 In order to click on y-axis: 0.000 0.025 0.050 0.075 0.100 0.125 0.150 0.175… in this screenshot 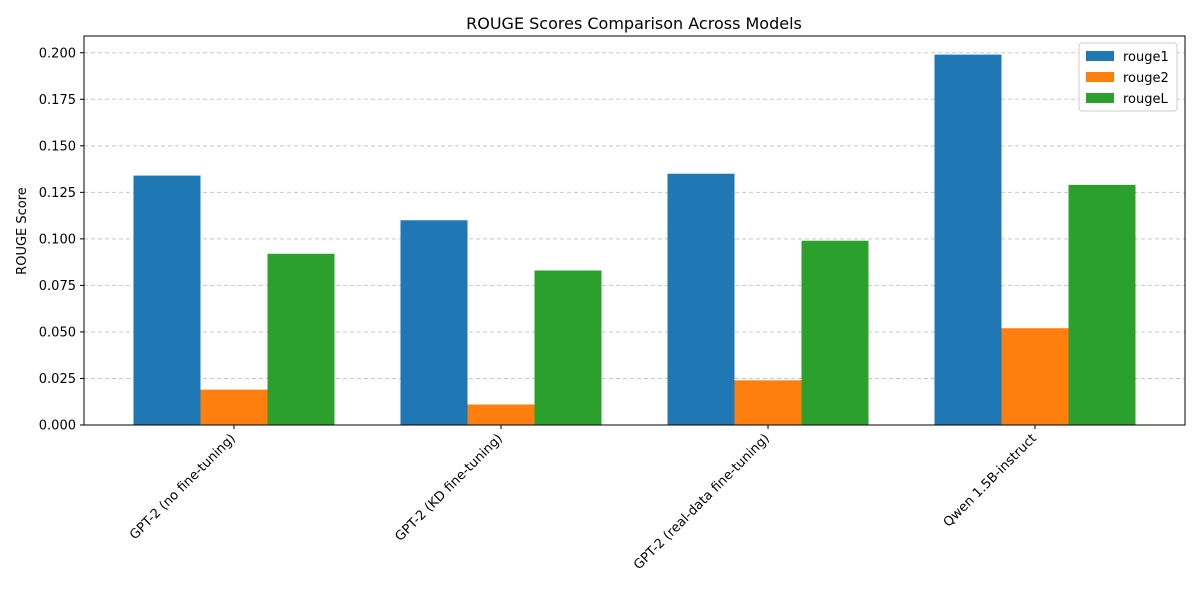, I will do `click(61, 240)`.